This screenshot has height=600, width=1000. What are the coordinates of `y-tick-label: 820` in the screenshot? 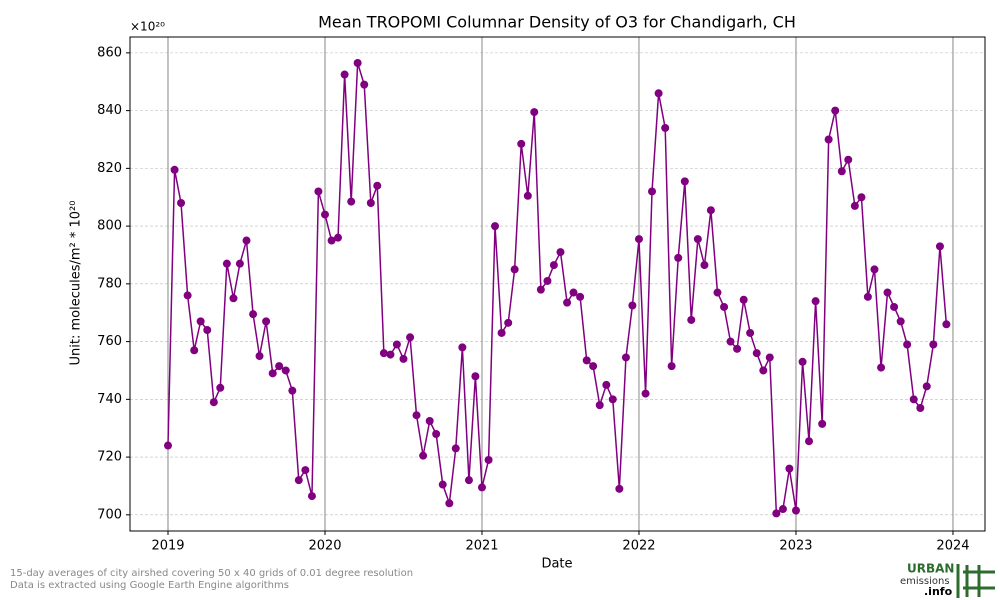 It's located at (109, 168).